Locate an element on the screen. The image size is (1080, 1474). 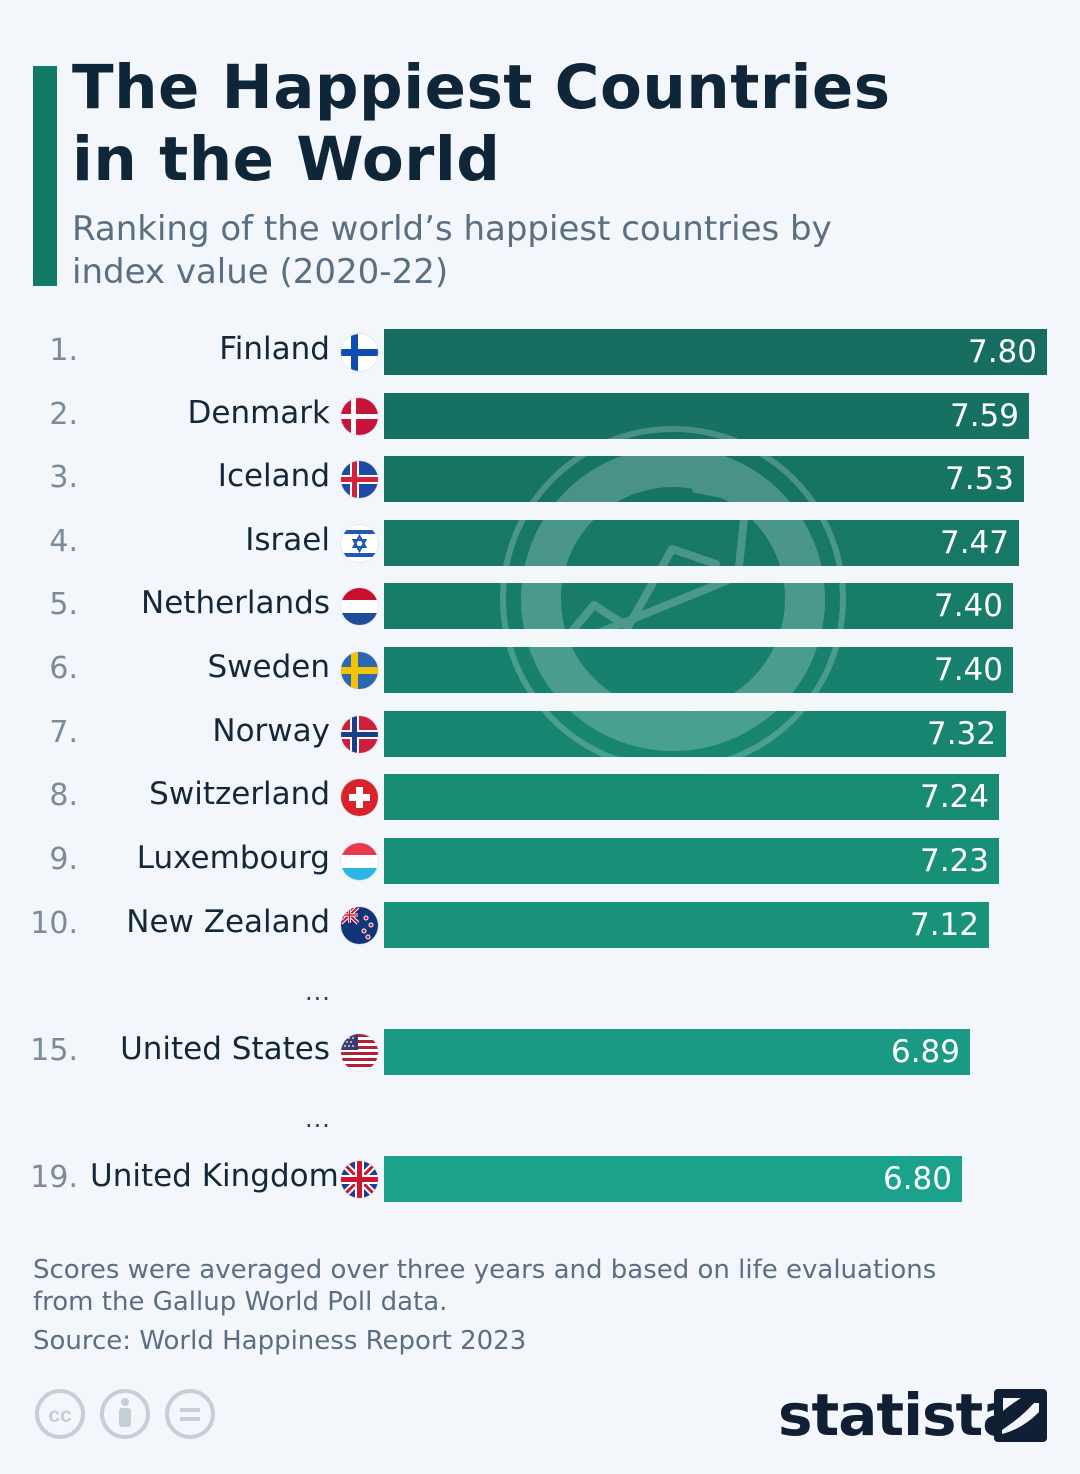
rank-label: 10. is located at coordinates (54, 923).